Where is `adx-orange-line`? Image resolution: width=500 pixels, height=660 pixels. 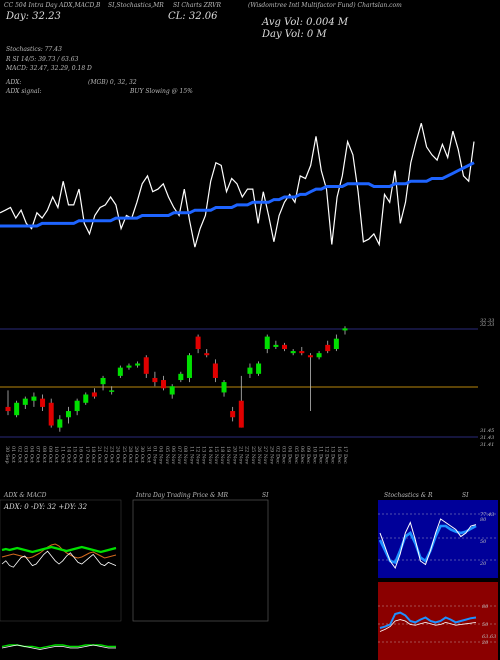
adx-orange-line is located at coordinates (59, 551).